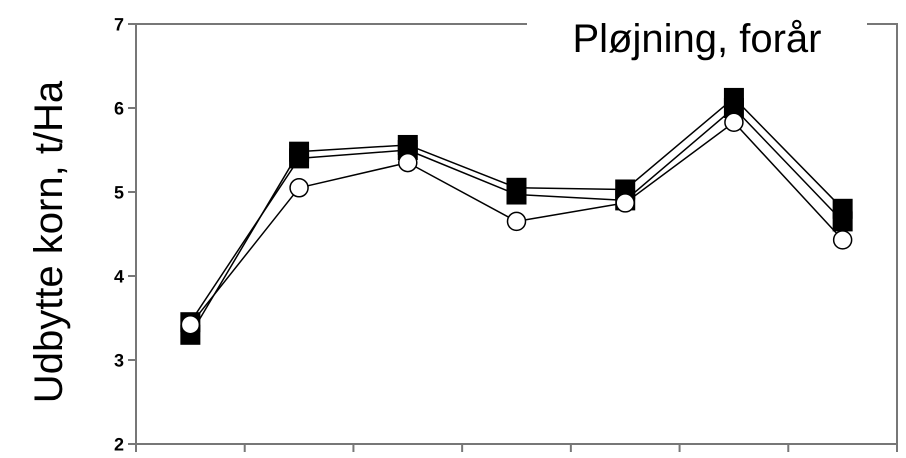 This screenshot has width=906, height=458. I want to click on y-tick-label: 3, so click(119, 360).